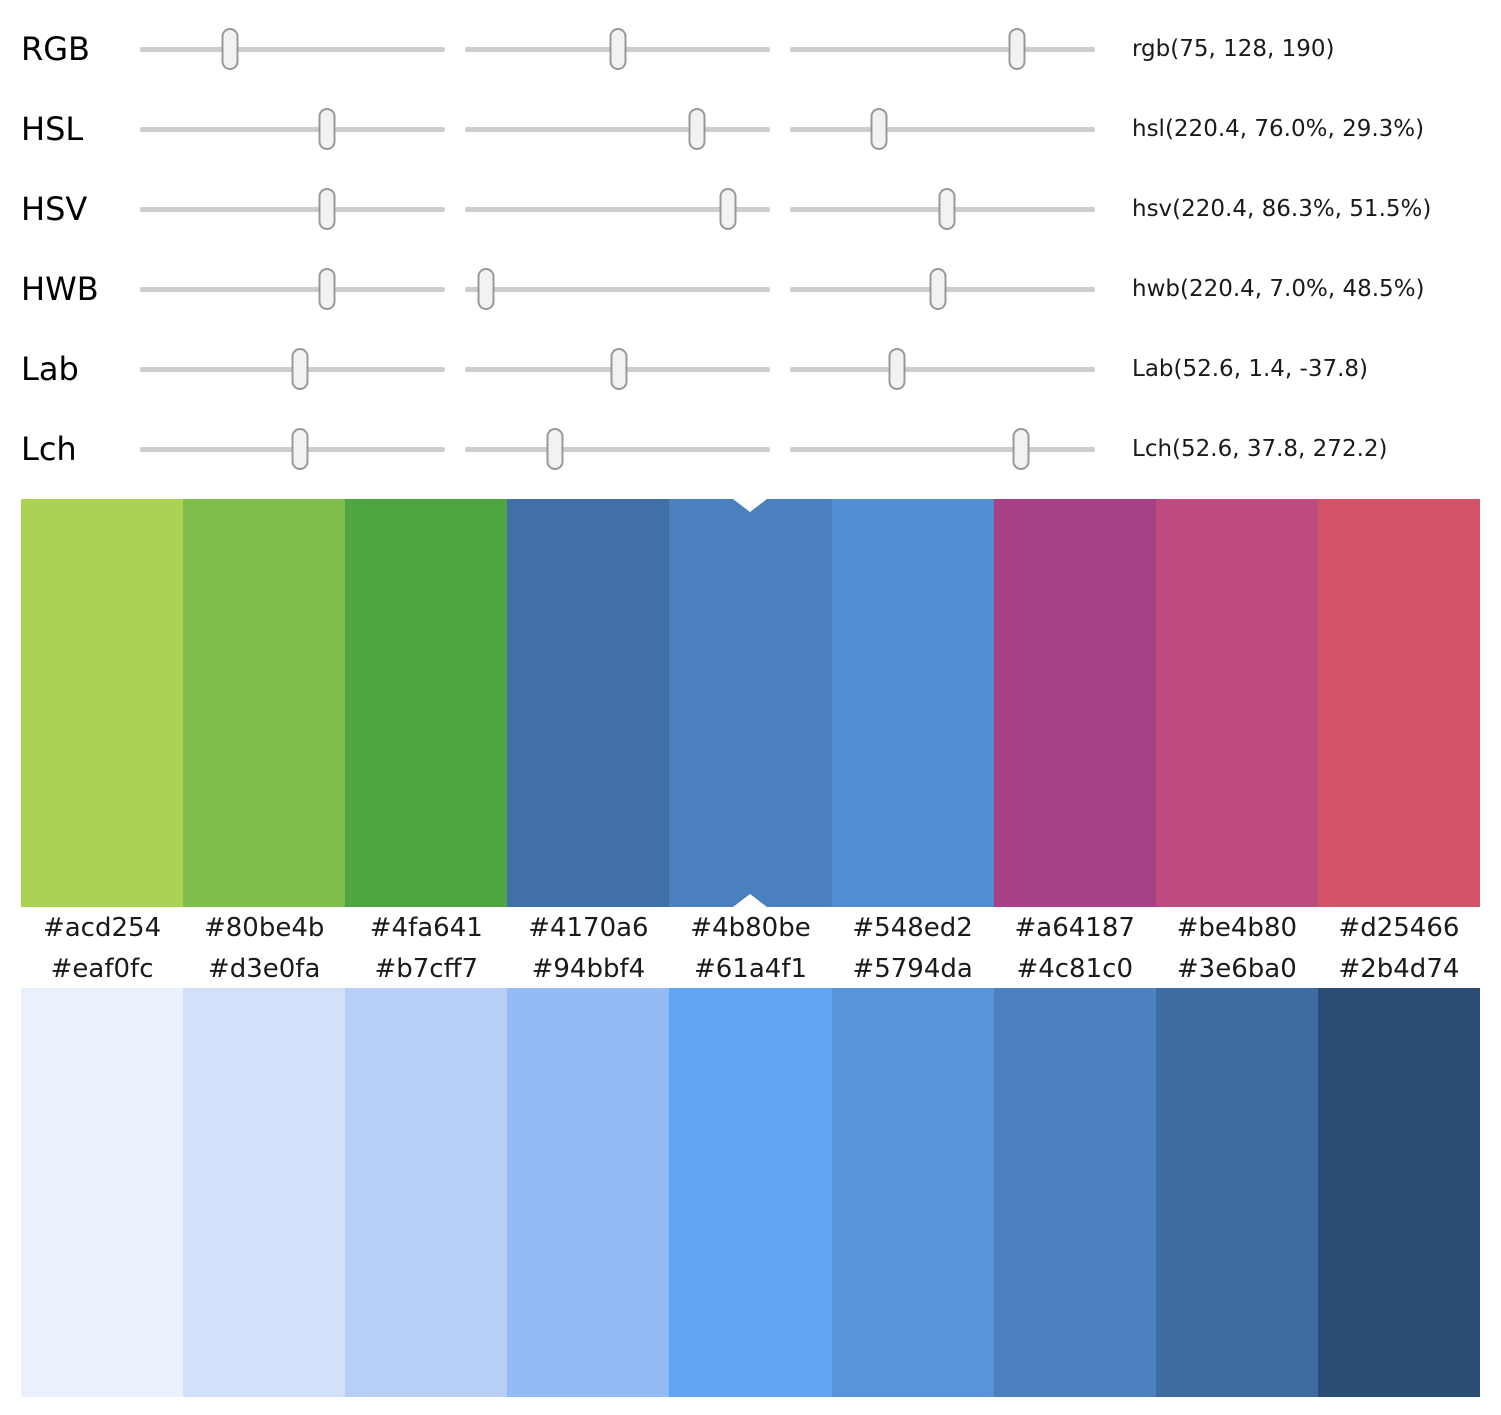 This screenshot has height=1415, width=1501. What do you see at coordinates (52, 129) in the screenshot?
I see `slider-label-hsl: HSL` at bounding box center [52, 129].